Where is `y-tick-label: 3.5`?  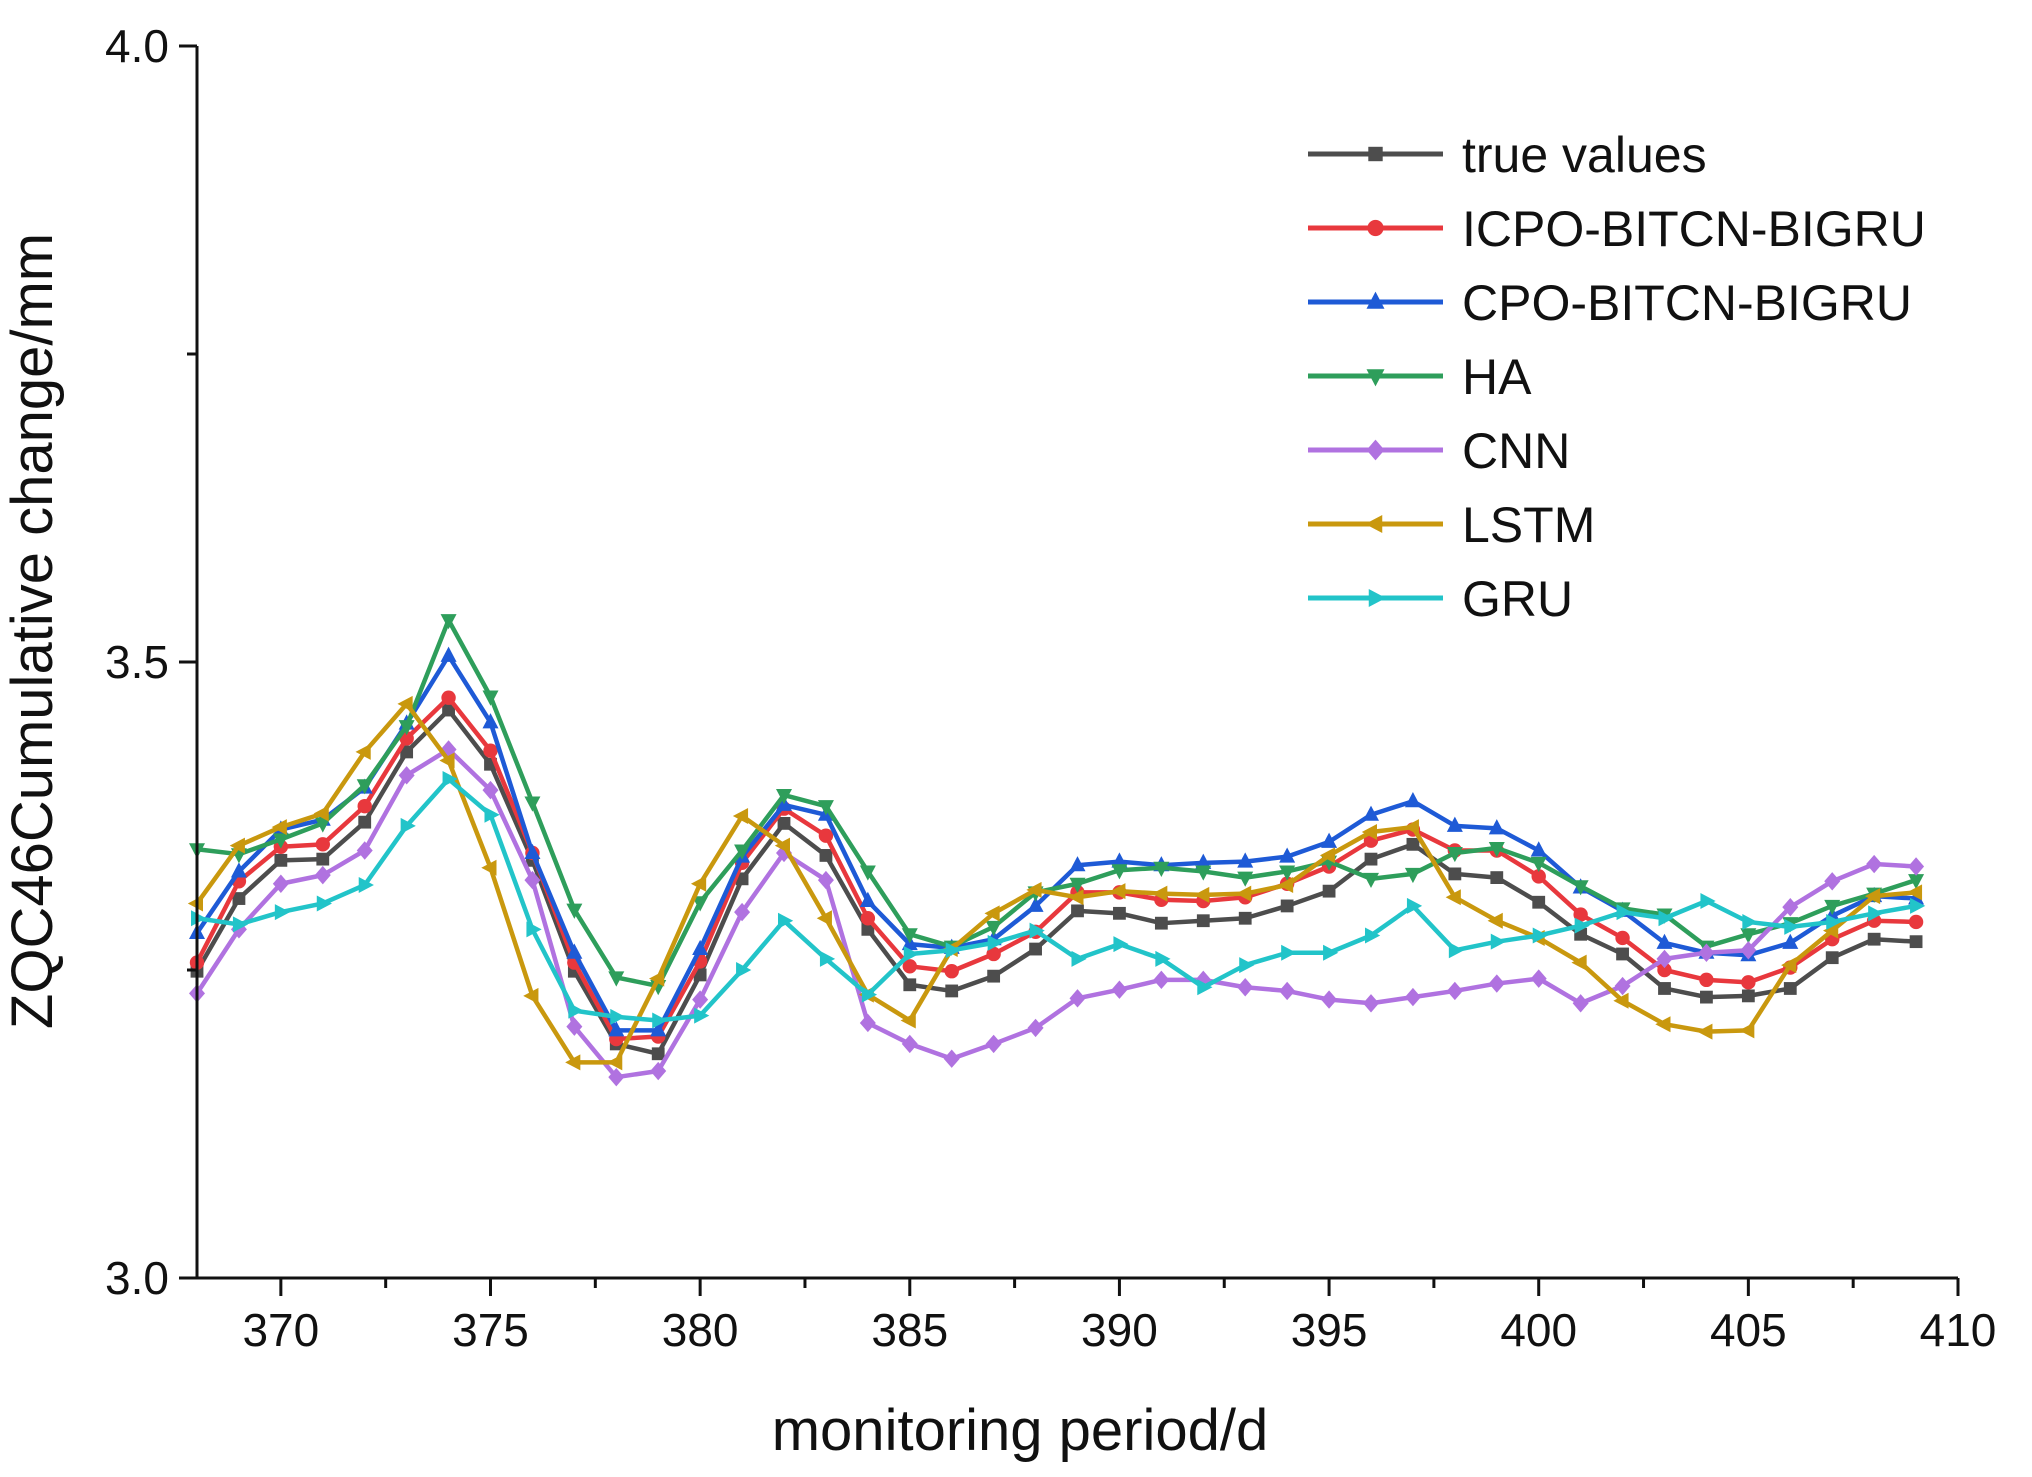
y-tick-label: 3.5 is located at coordinates (137, 662).